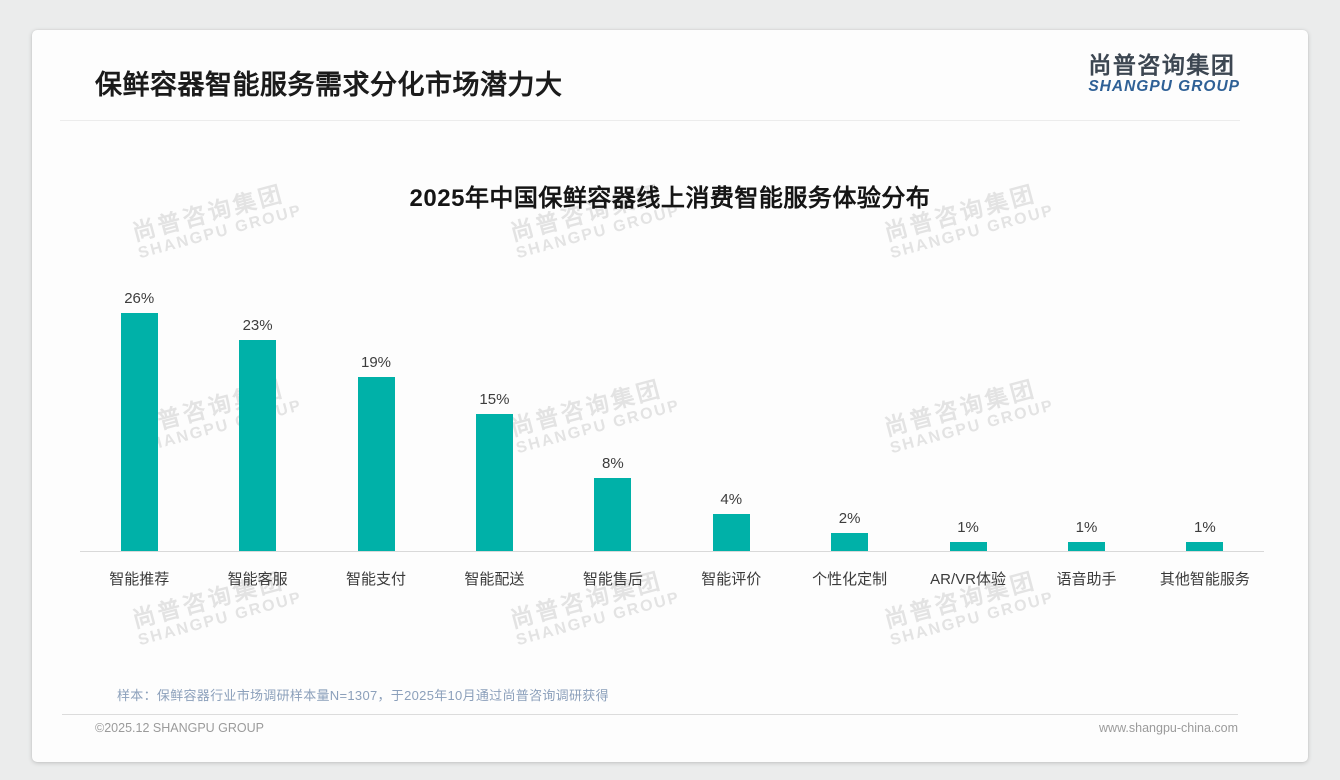 This screenshot has height=780, width=1340. What do you see at coordinates (968, 579) in the screenshot?
I see `category-label: AR/VR体验` at bounding box center [968, 579].